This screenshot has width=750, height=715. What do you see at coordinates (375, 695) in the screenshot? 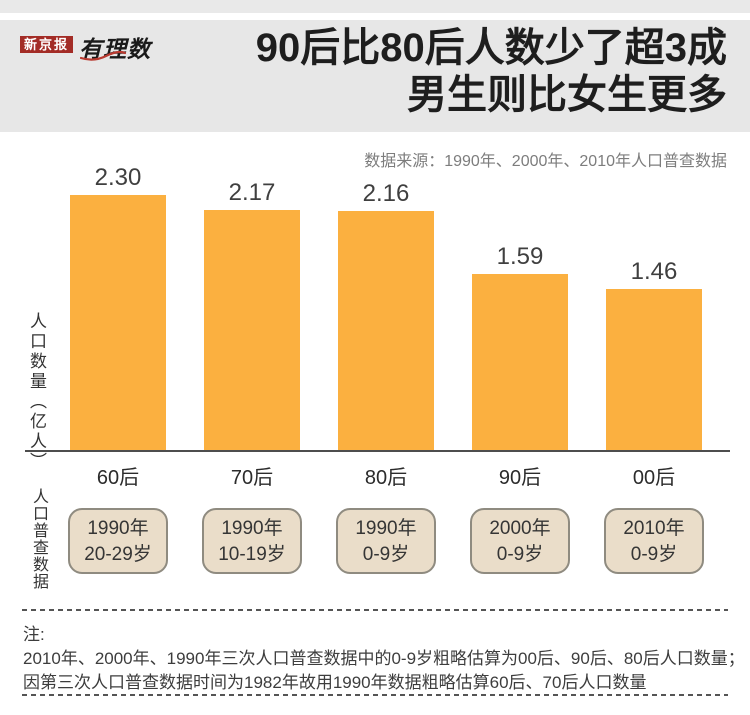
I see `notes-divider-bottom` at bounding box center [375, 695].